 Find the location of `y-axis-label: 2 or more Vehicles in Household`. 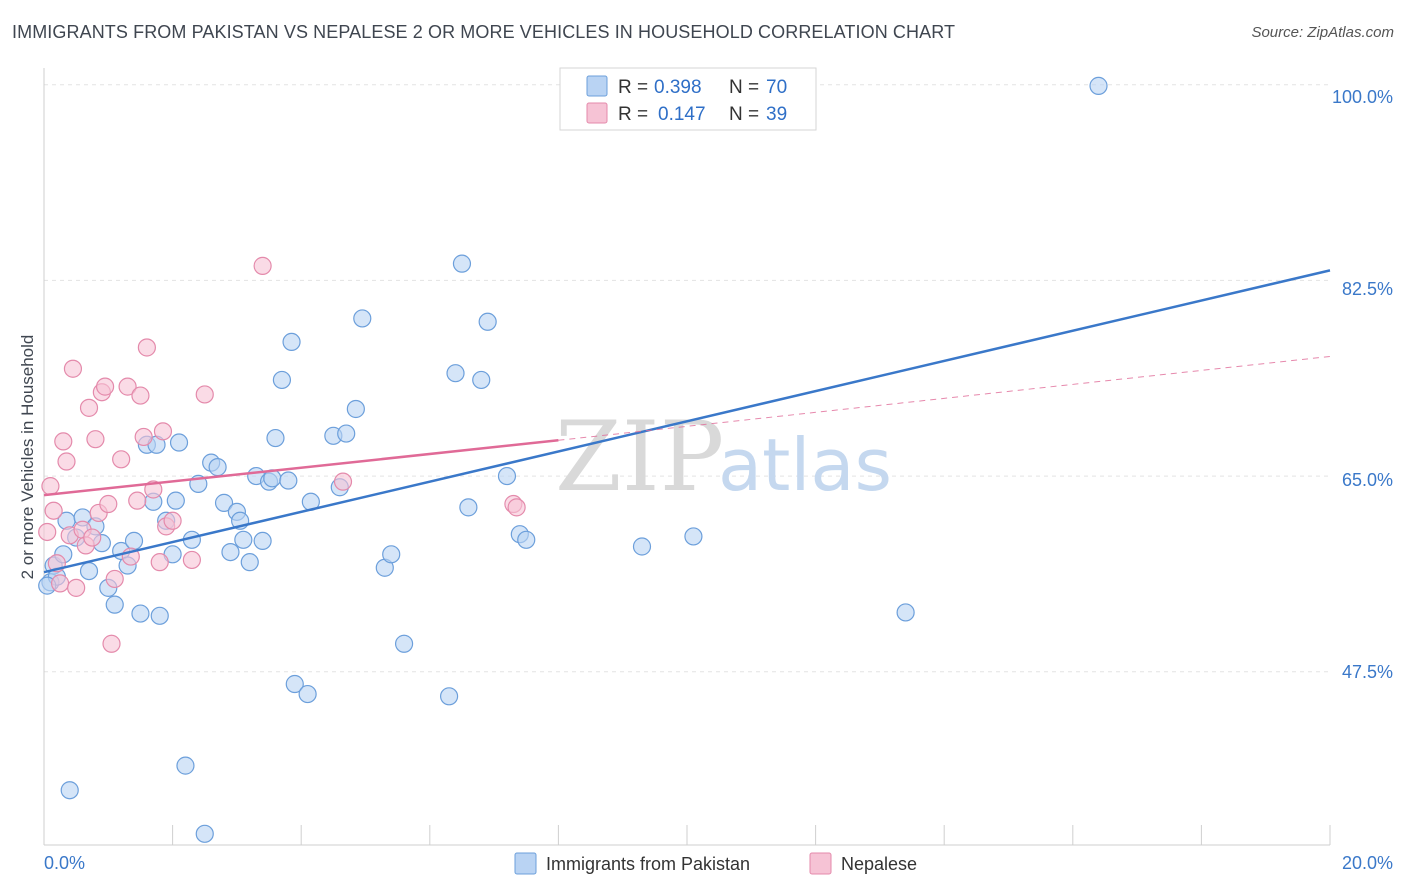

y-axis-label: 2 or more Vehicles in Household is located at coordinates (27, 457).